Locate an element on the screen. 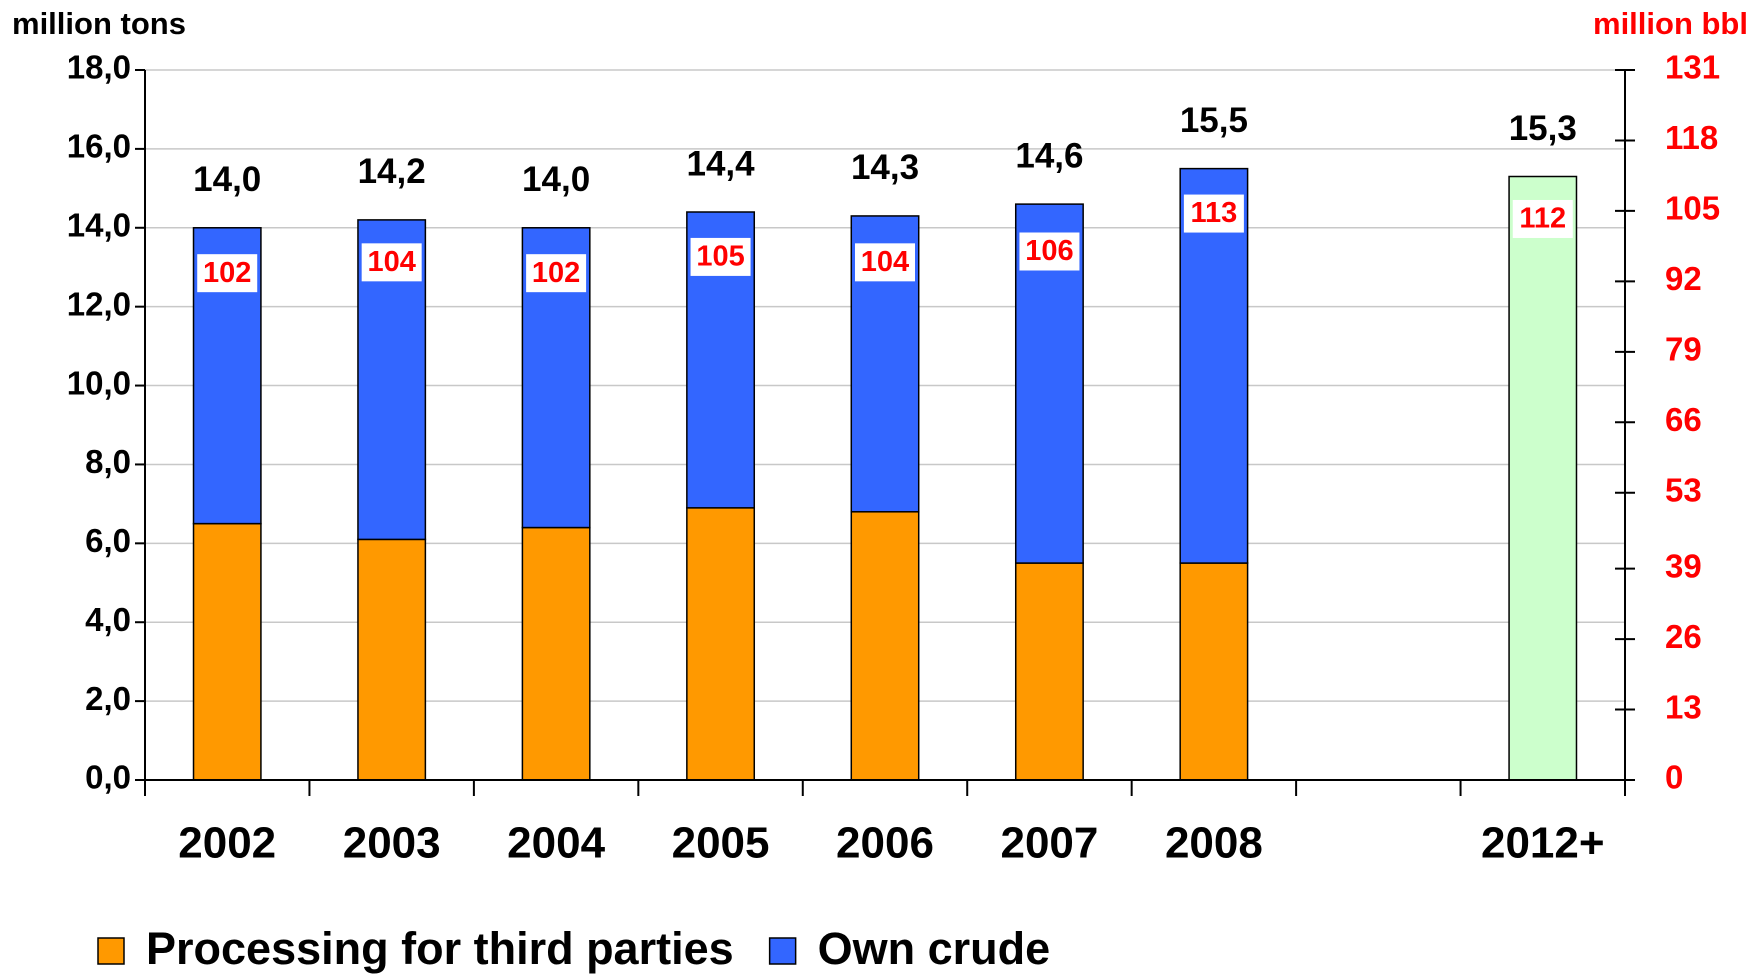 This screenshot has height=975, width=1754. y2-tick-label: 131 is located at coordinates (1692, 67).